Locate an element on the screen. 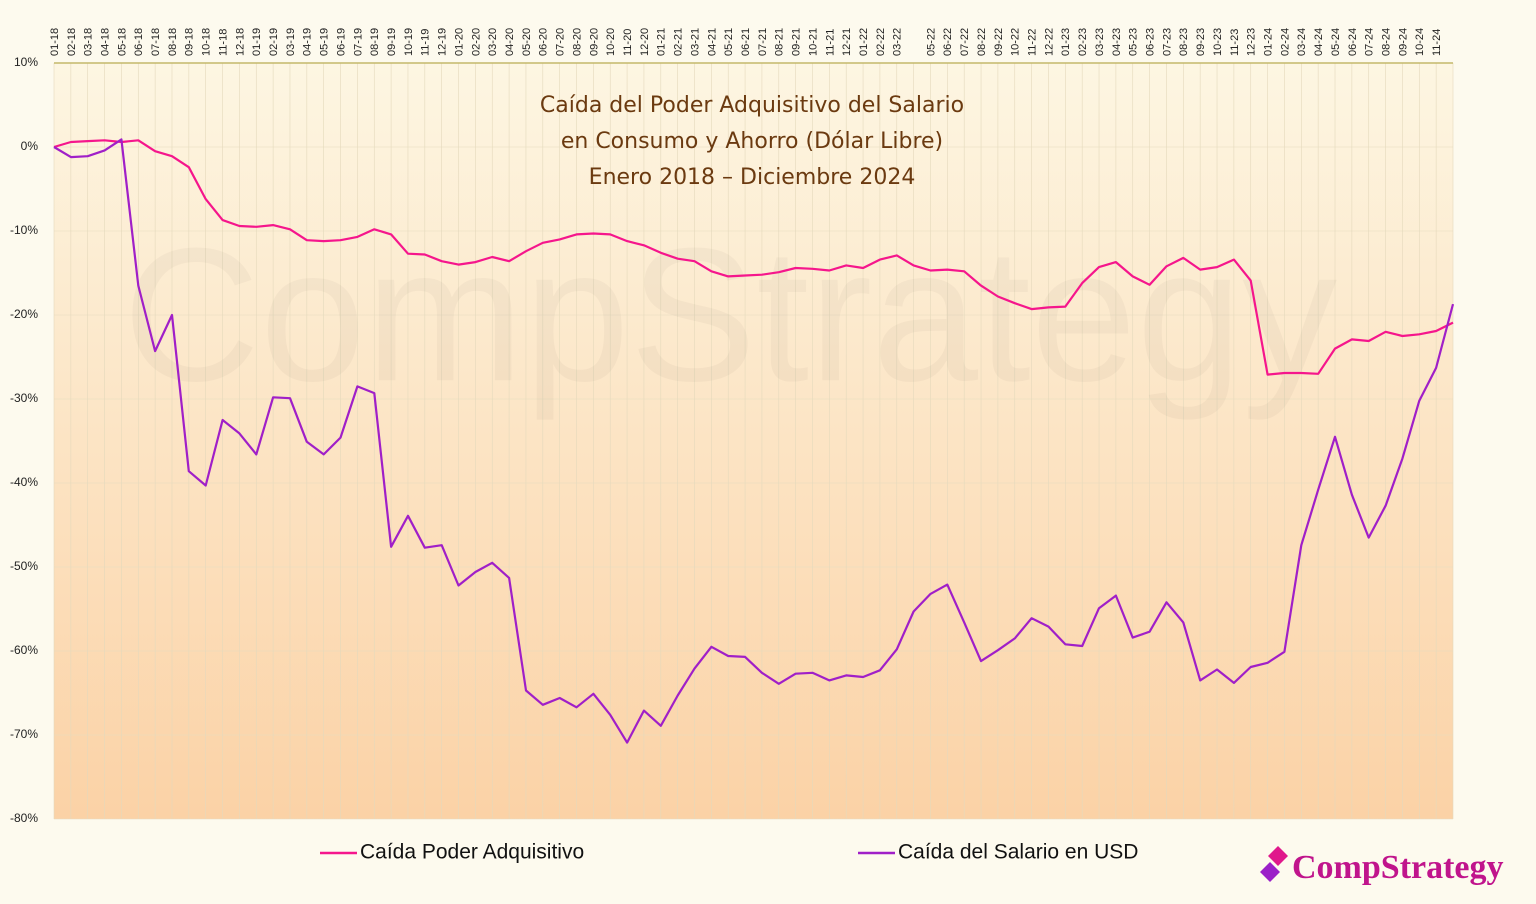  x-tick-label: 08-19 is located at coordinates (375, 42).